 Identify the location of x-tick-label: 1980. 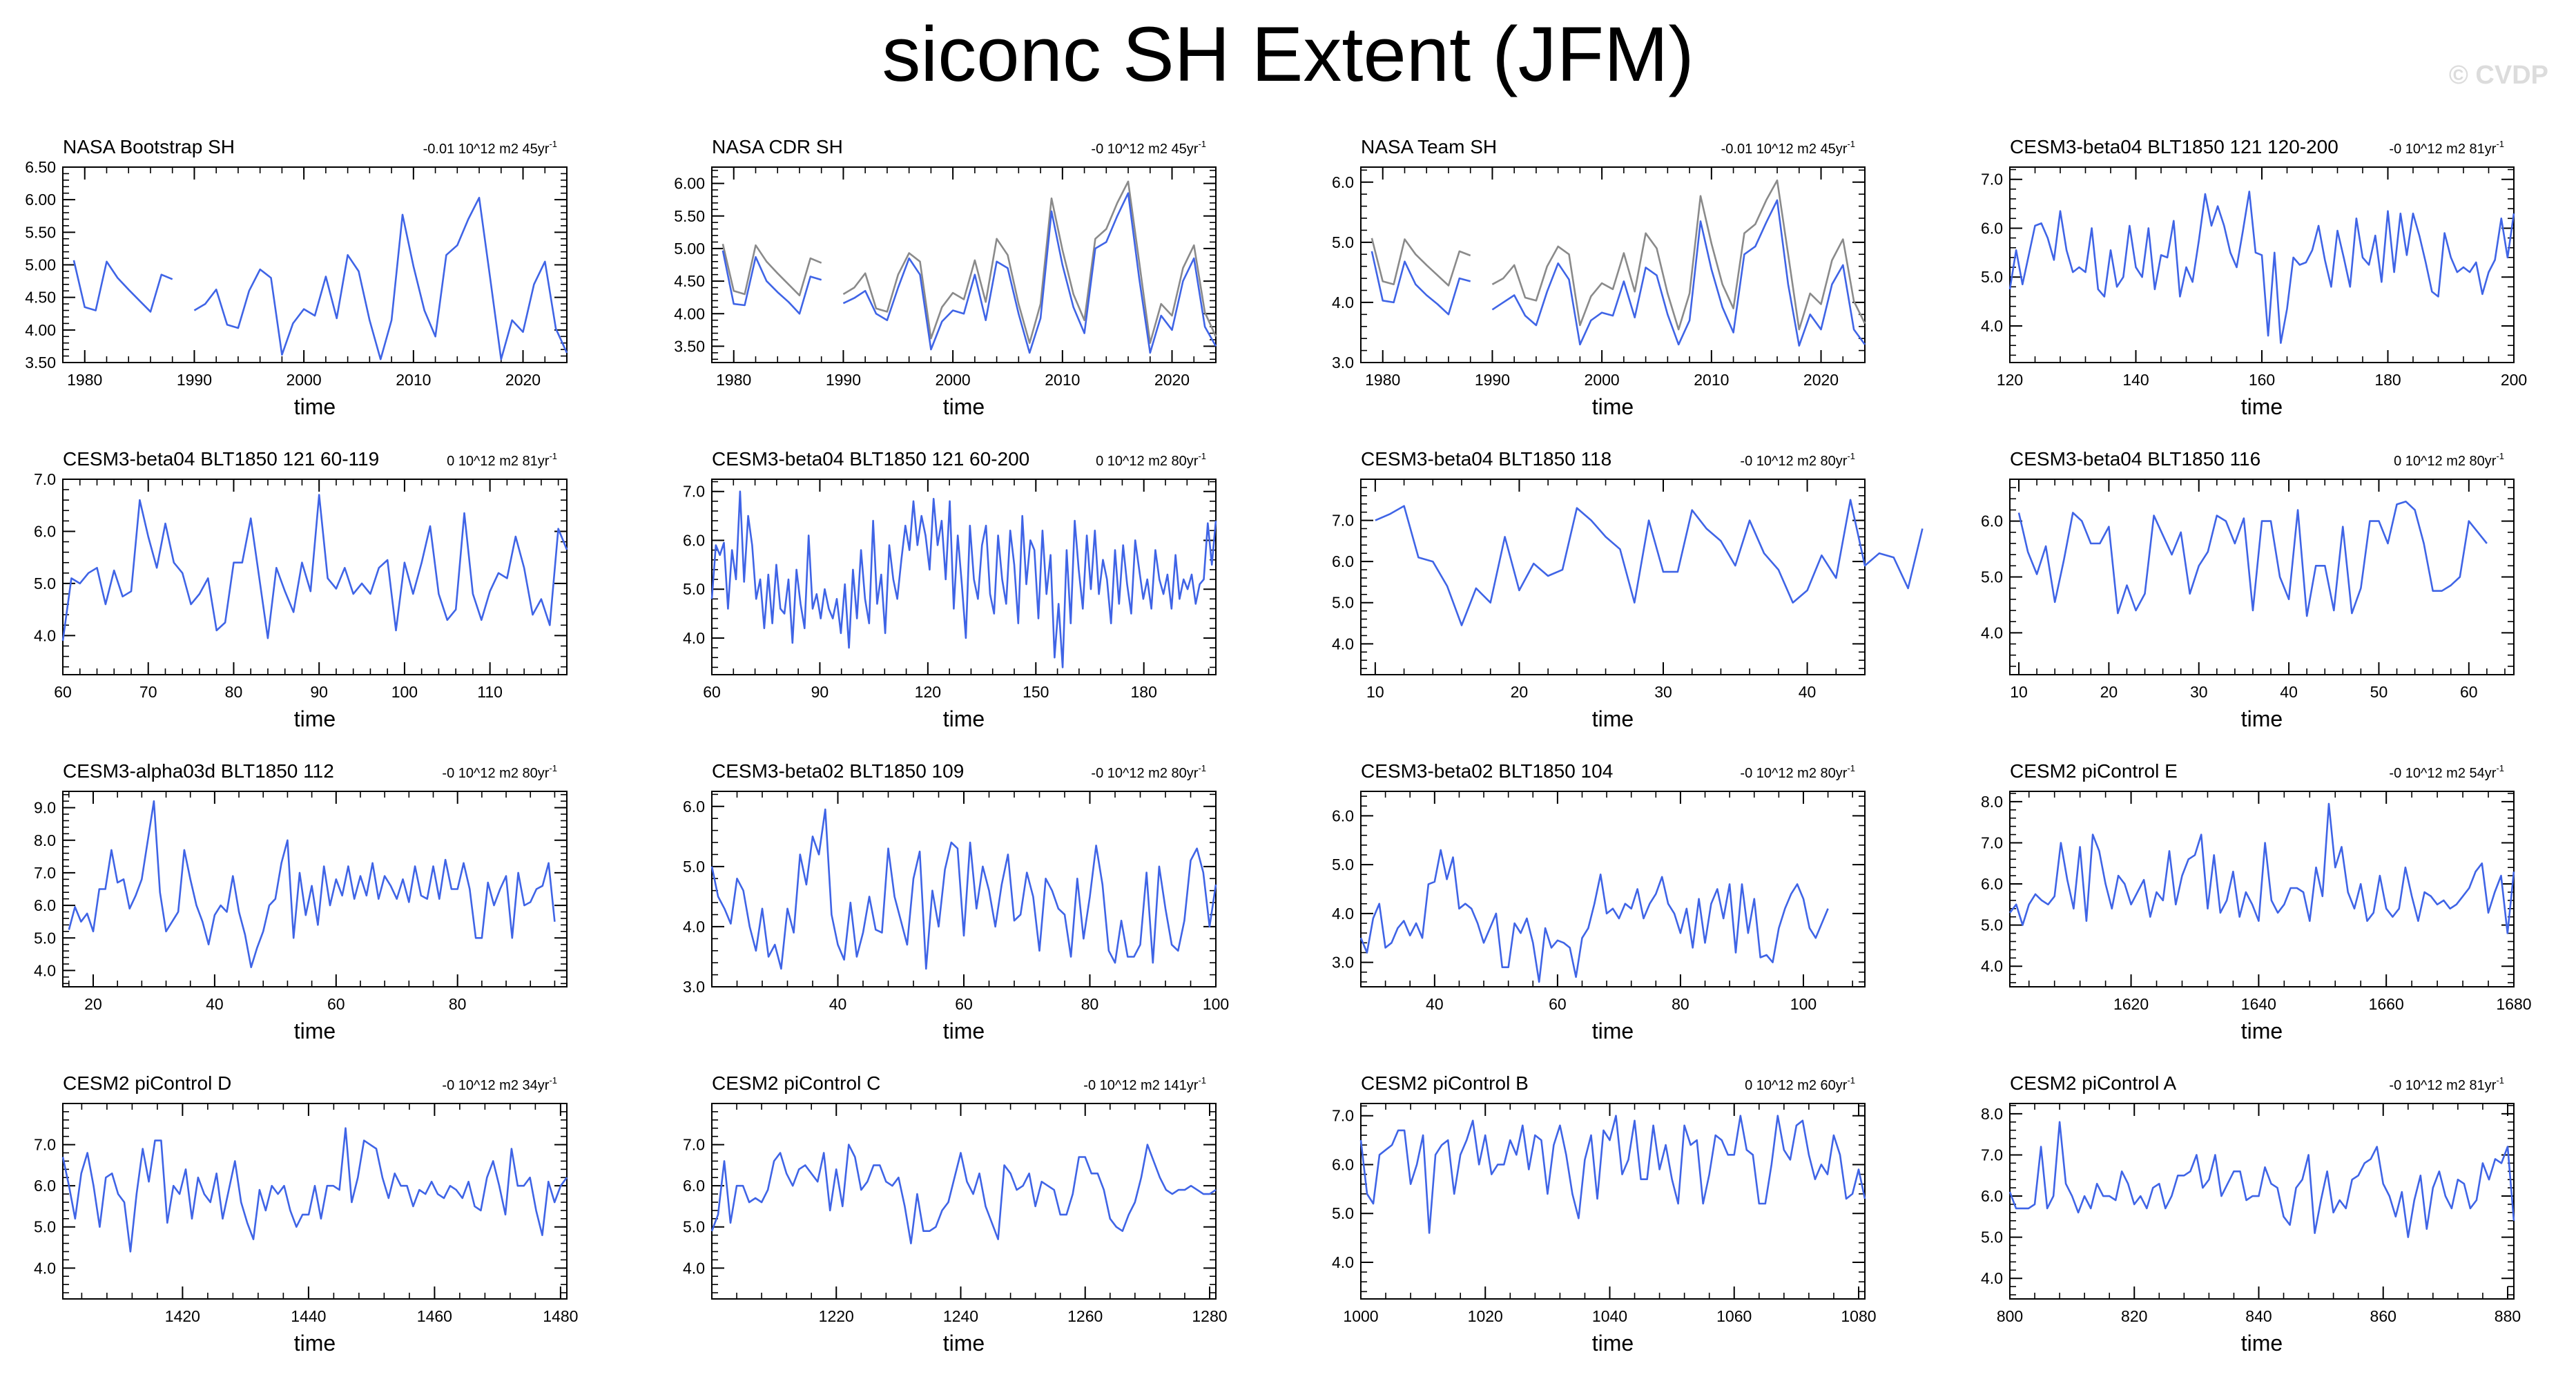
(733, 380).